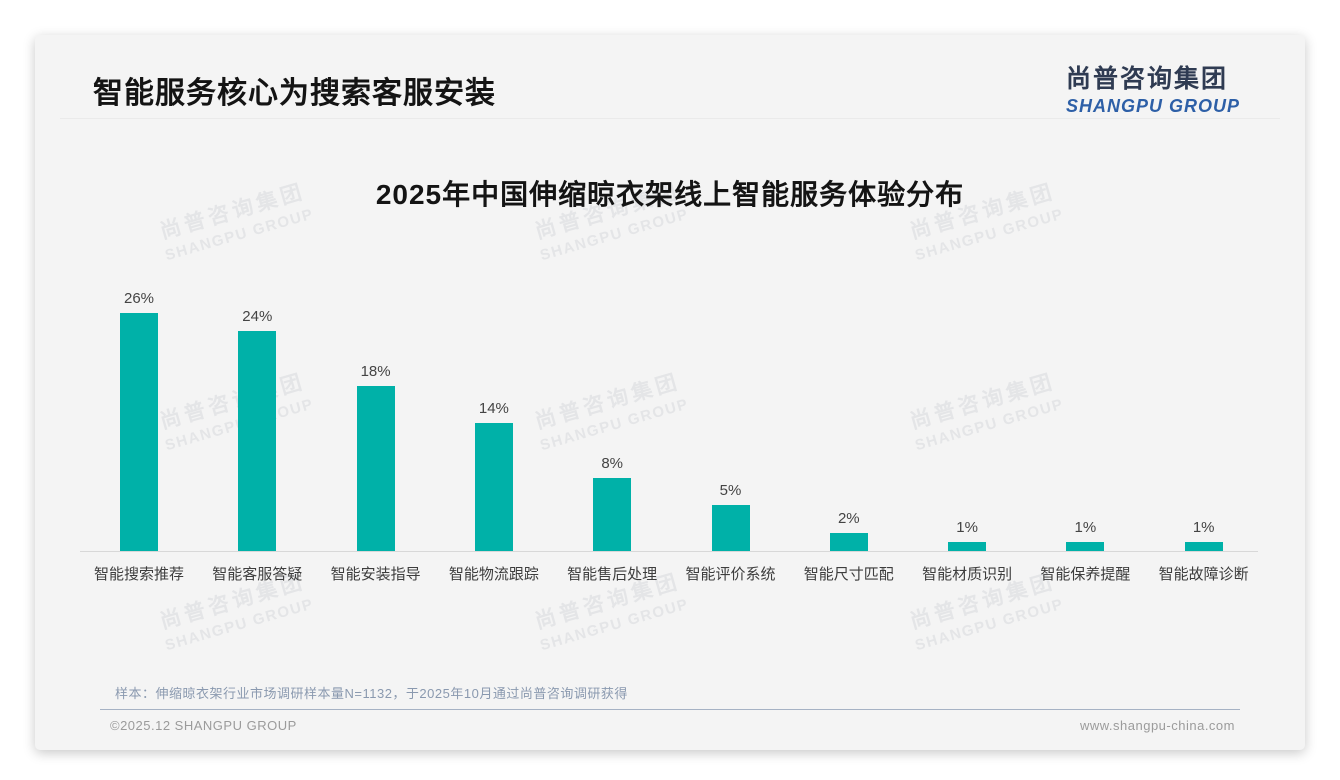 Image resolution: width=1340 pixels, height=780 pixels. I want to click on brand-logo: 尚普咨询集团 SHANGPU GROUP, so click(1153, 88).